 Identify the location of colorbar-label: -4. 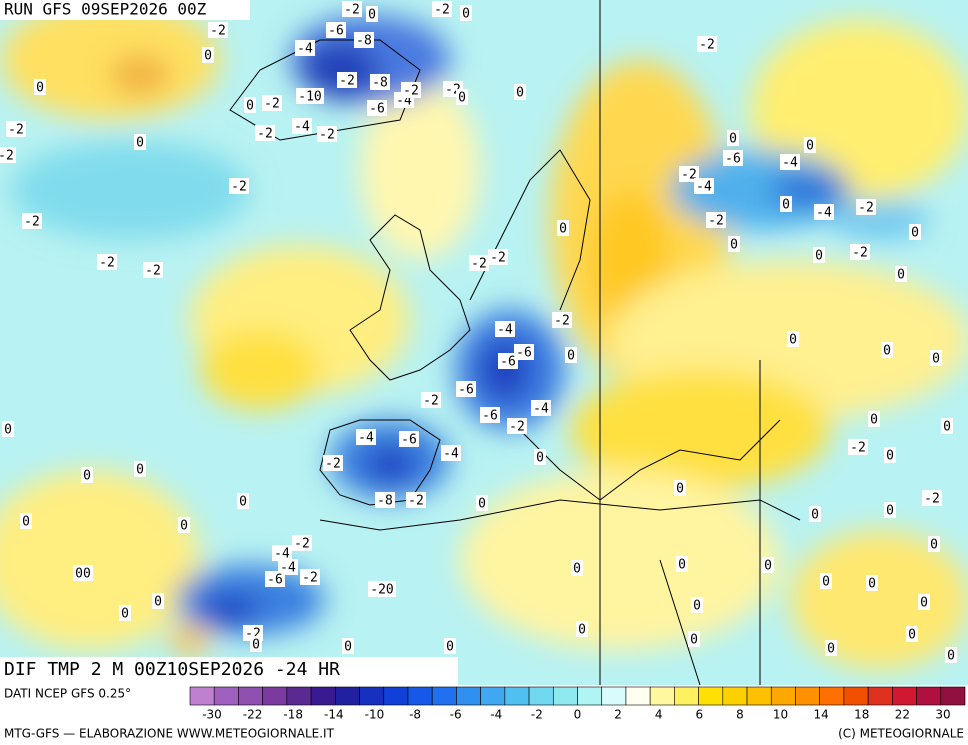
(496, 715).